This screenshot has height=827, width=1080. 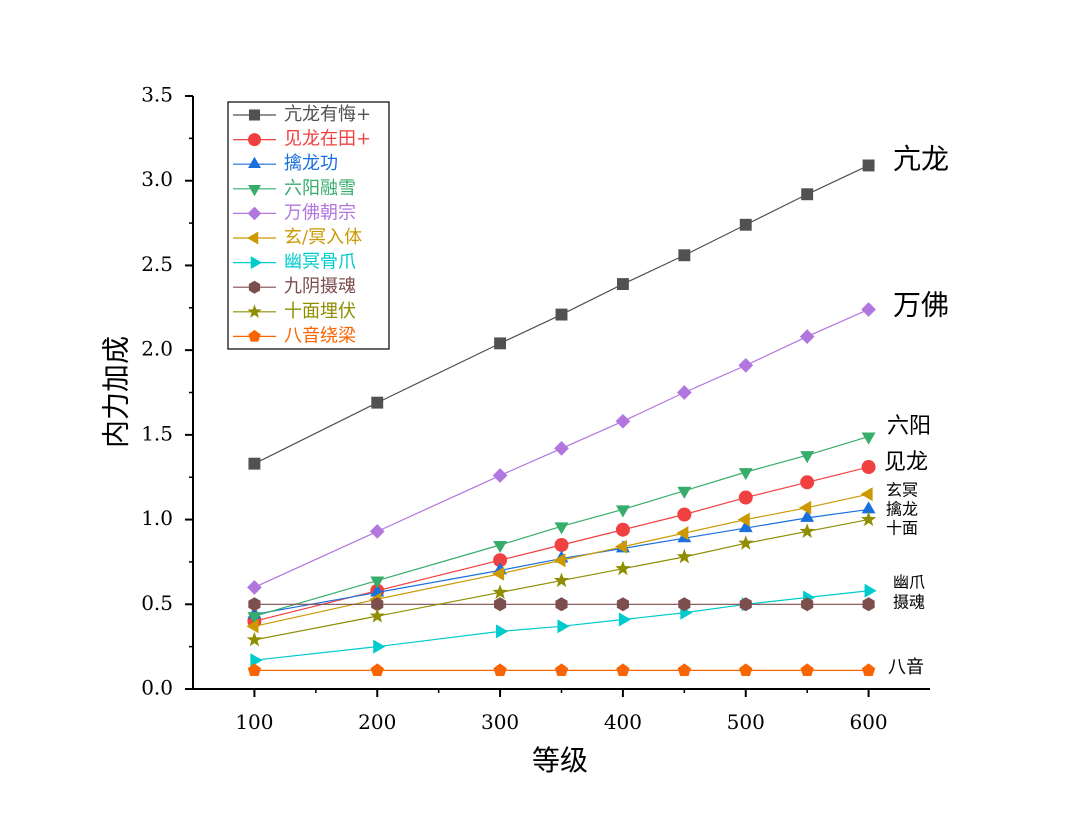 I want to click on y-tick-label: 0.0, so click(x=157, y=688).